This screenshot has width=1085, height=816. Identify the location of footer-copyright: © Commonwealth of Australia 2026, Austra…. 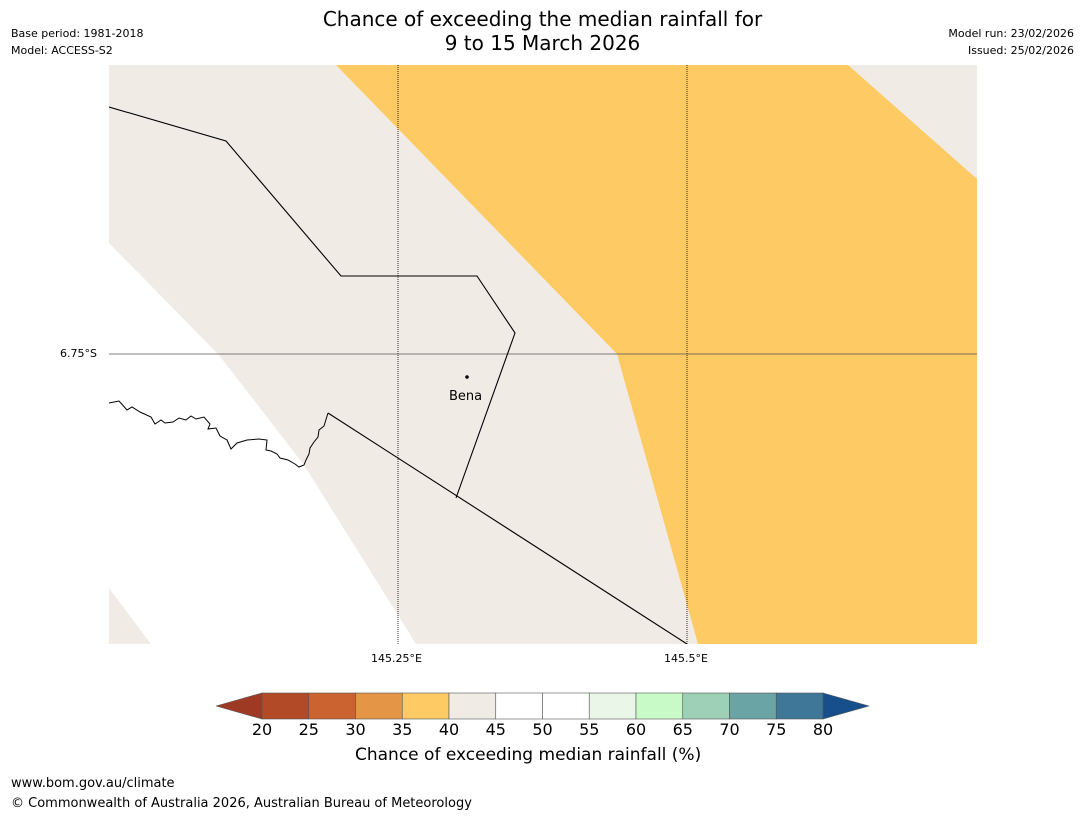
(241, 803).